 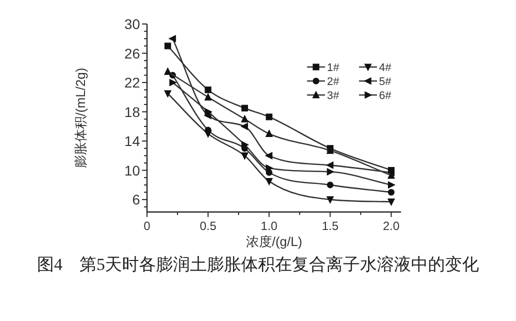 What do you see at coordinates (132, 141) in the screenshot?
I see `y-tick-label: 14` at bounding box center [132, 141].